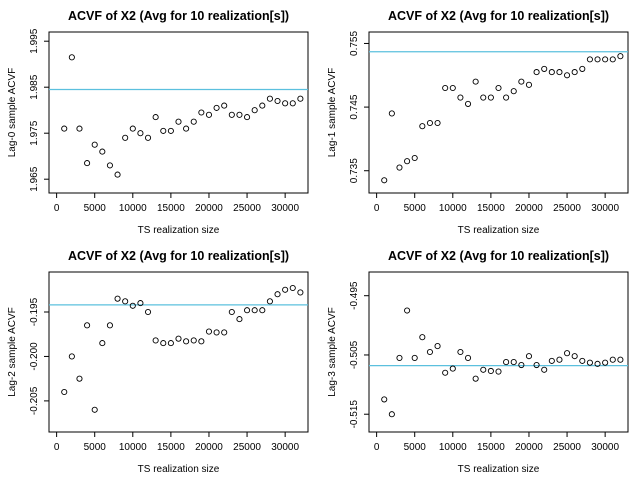 This screenshot has height=485, width=640. What do you see at coordinates (179, 469) in the screenshot?
I see `x-axis-label: TS realization size` at bounding box center [179, 469].